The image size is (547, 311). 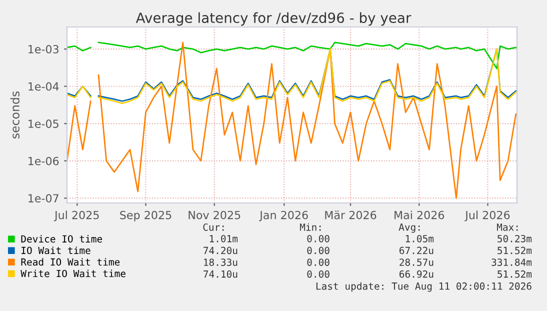 What do you see at coordinates (43, 49) in the screenshot?
I see `y-tick-label: 1e-03` at bounding box center [43, 49].